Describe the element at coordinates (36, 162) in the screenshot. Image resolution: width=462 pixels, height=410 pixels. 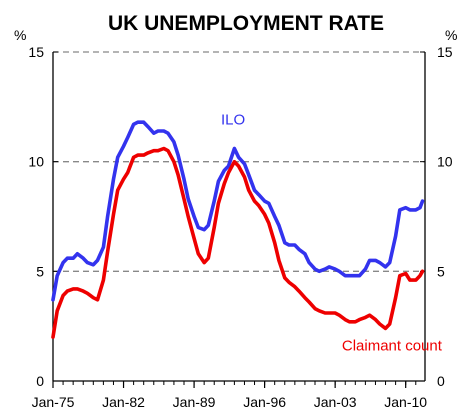
I see `y-tick-label-left-10: 10` at that location.